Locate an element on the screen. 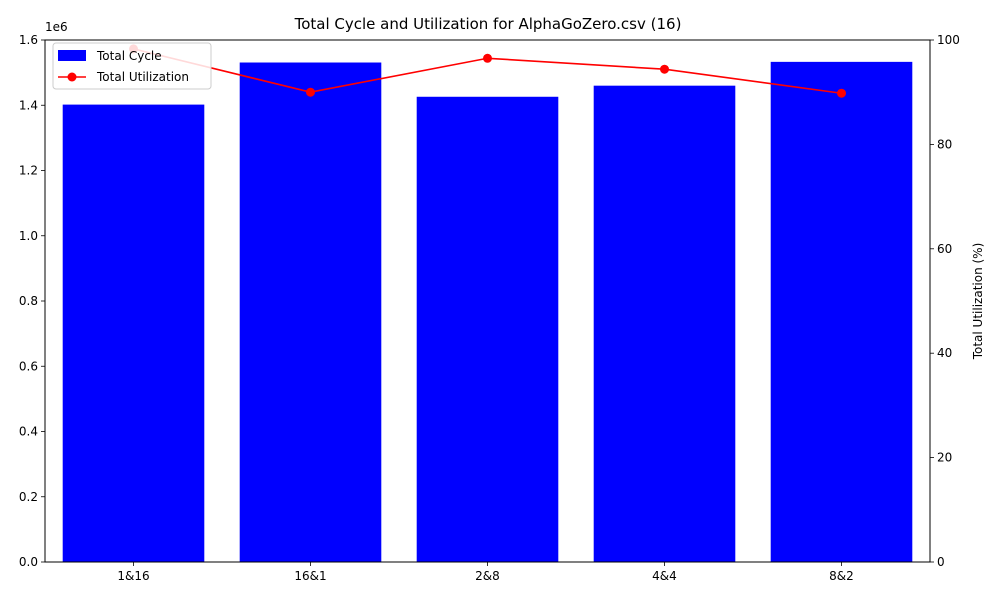 The height and width of the screenshot is (600, 1000). x-tick-label: 8&2 is located at coordinates (841, 576).